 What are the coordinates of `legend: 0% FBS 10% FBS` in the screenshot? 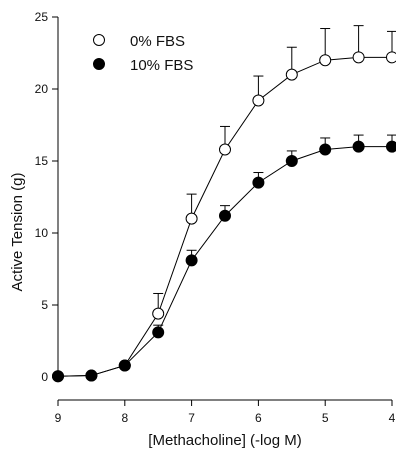 It's located at (143, 53).